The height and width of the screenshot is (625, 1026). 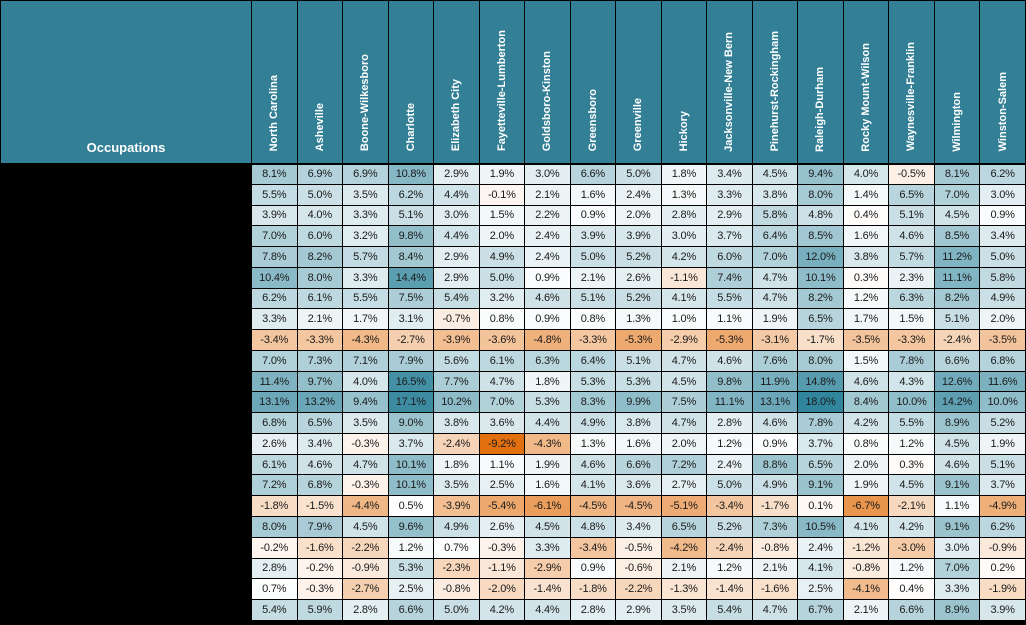 I want to click on heatmap-cell: -5.4%, so click(x=502, y=506).